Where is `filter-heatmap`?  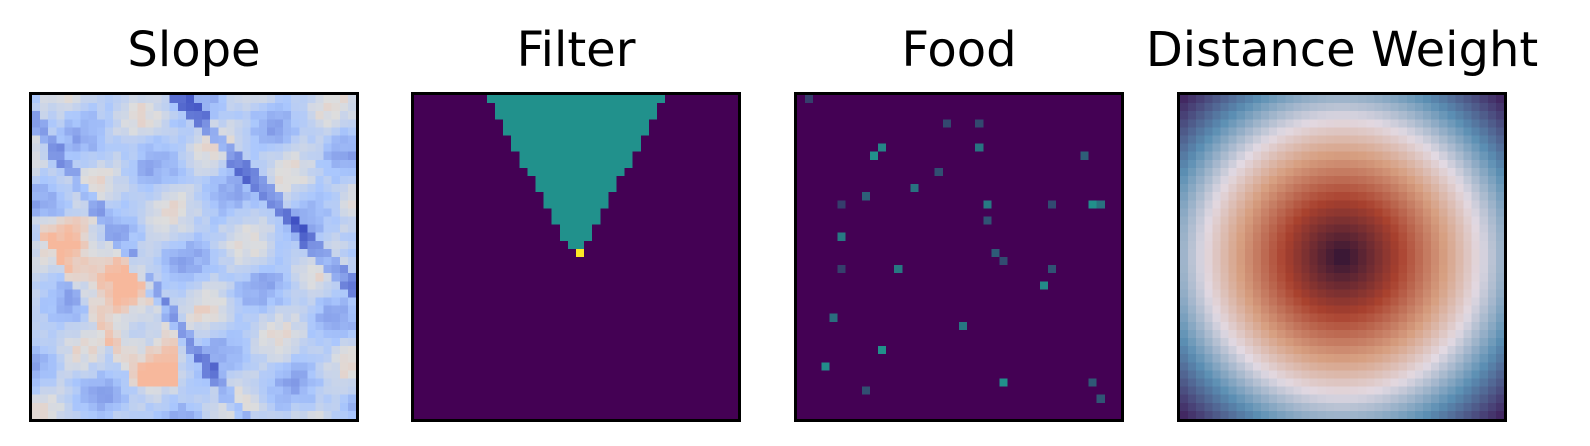 filter-heatmap is located at coordinates (576, 257).